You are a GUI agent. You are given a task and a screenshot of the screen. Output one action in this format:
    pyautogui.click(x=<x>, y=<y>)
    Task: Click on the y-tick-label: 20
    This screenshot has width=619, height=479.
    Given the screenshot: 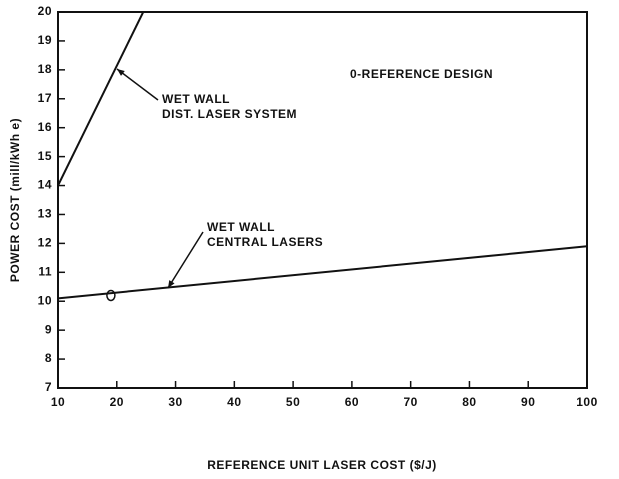 What is the action you would take?
    pyautogui.click(x=45, y=11)
    